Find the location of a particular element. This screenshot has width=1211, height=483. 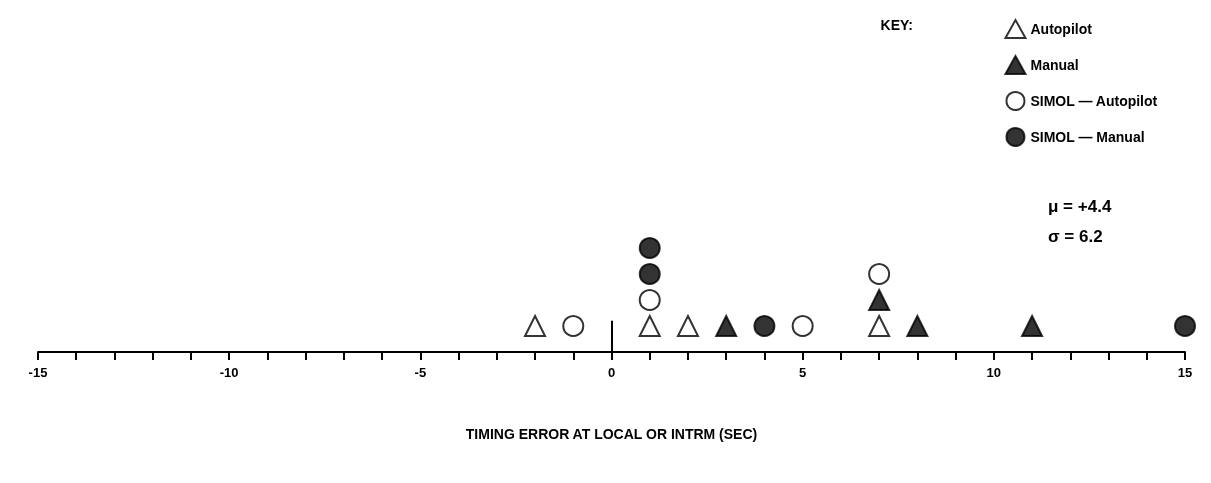

x-tick-label: -5 is located at coordinates (420, 372).